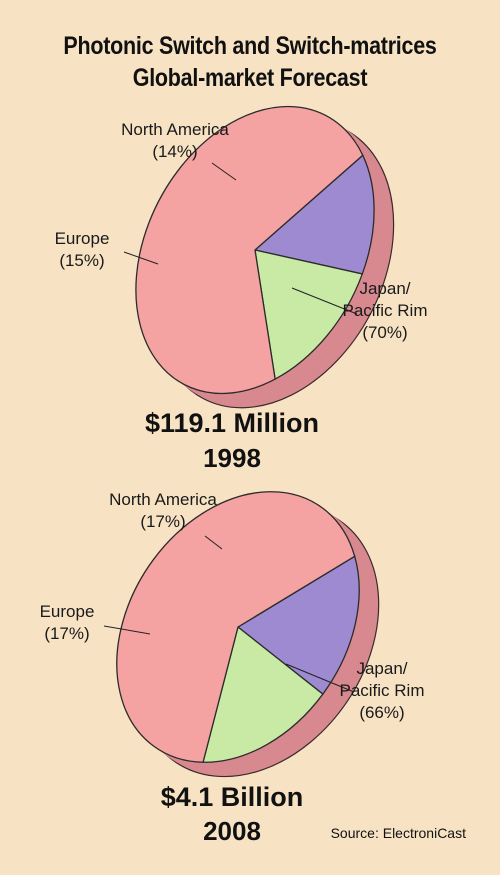  I want to click on slice-label: North America (17%), so click(163, 510).